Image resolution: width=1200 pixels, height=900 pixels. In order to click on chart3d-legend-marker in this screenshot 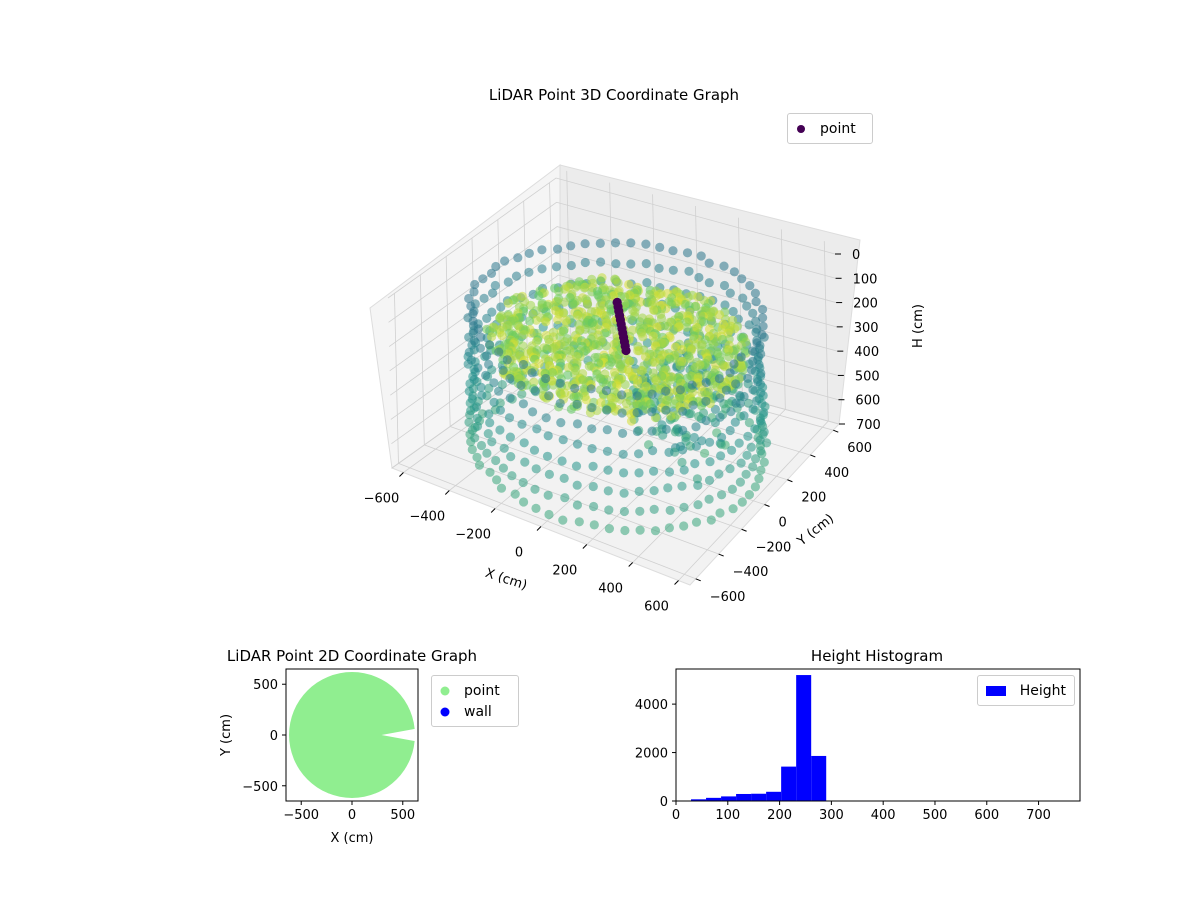, I will do `click(801, 128)`.